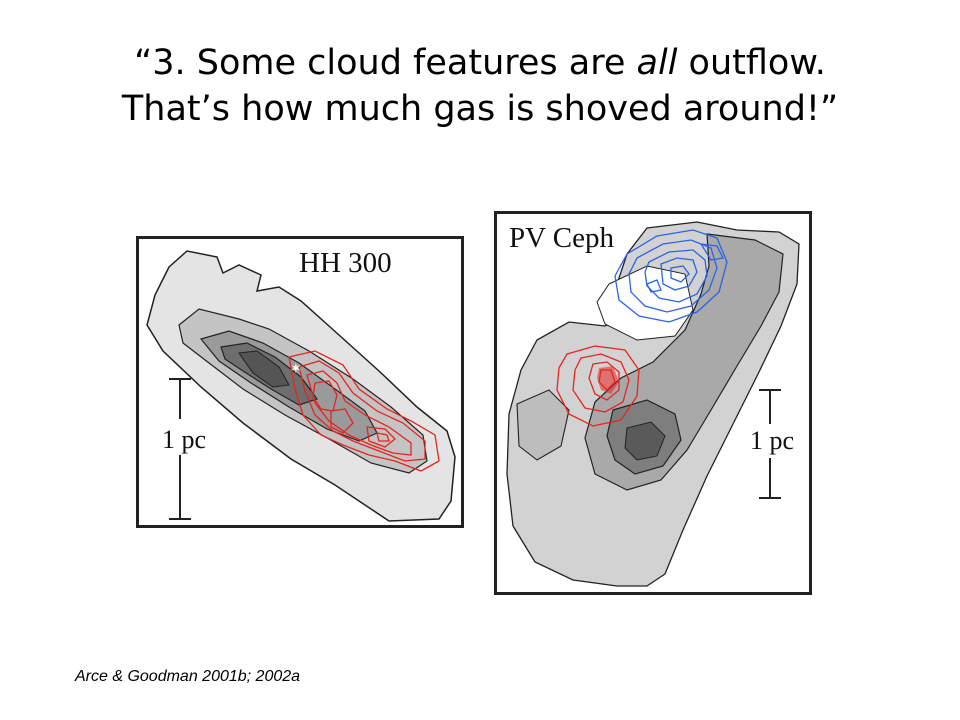  Describe the element at coordinates (645, 441) in the screenshot. I see `cloud-contour-darkest` at that location.